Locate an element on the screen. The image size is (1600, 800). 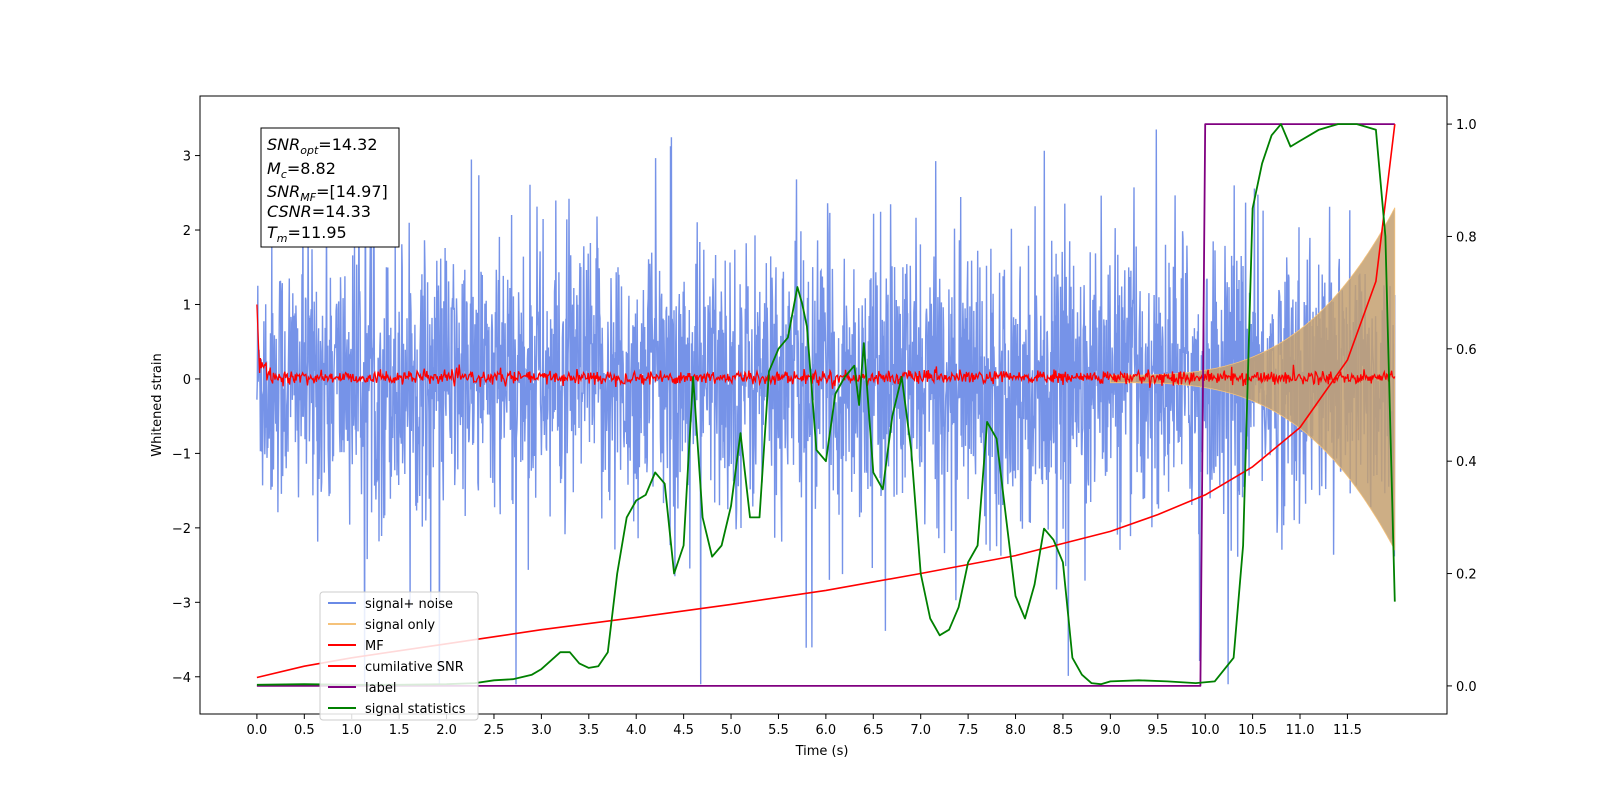
series-mf is located at coordinates (826, 346).